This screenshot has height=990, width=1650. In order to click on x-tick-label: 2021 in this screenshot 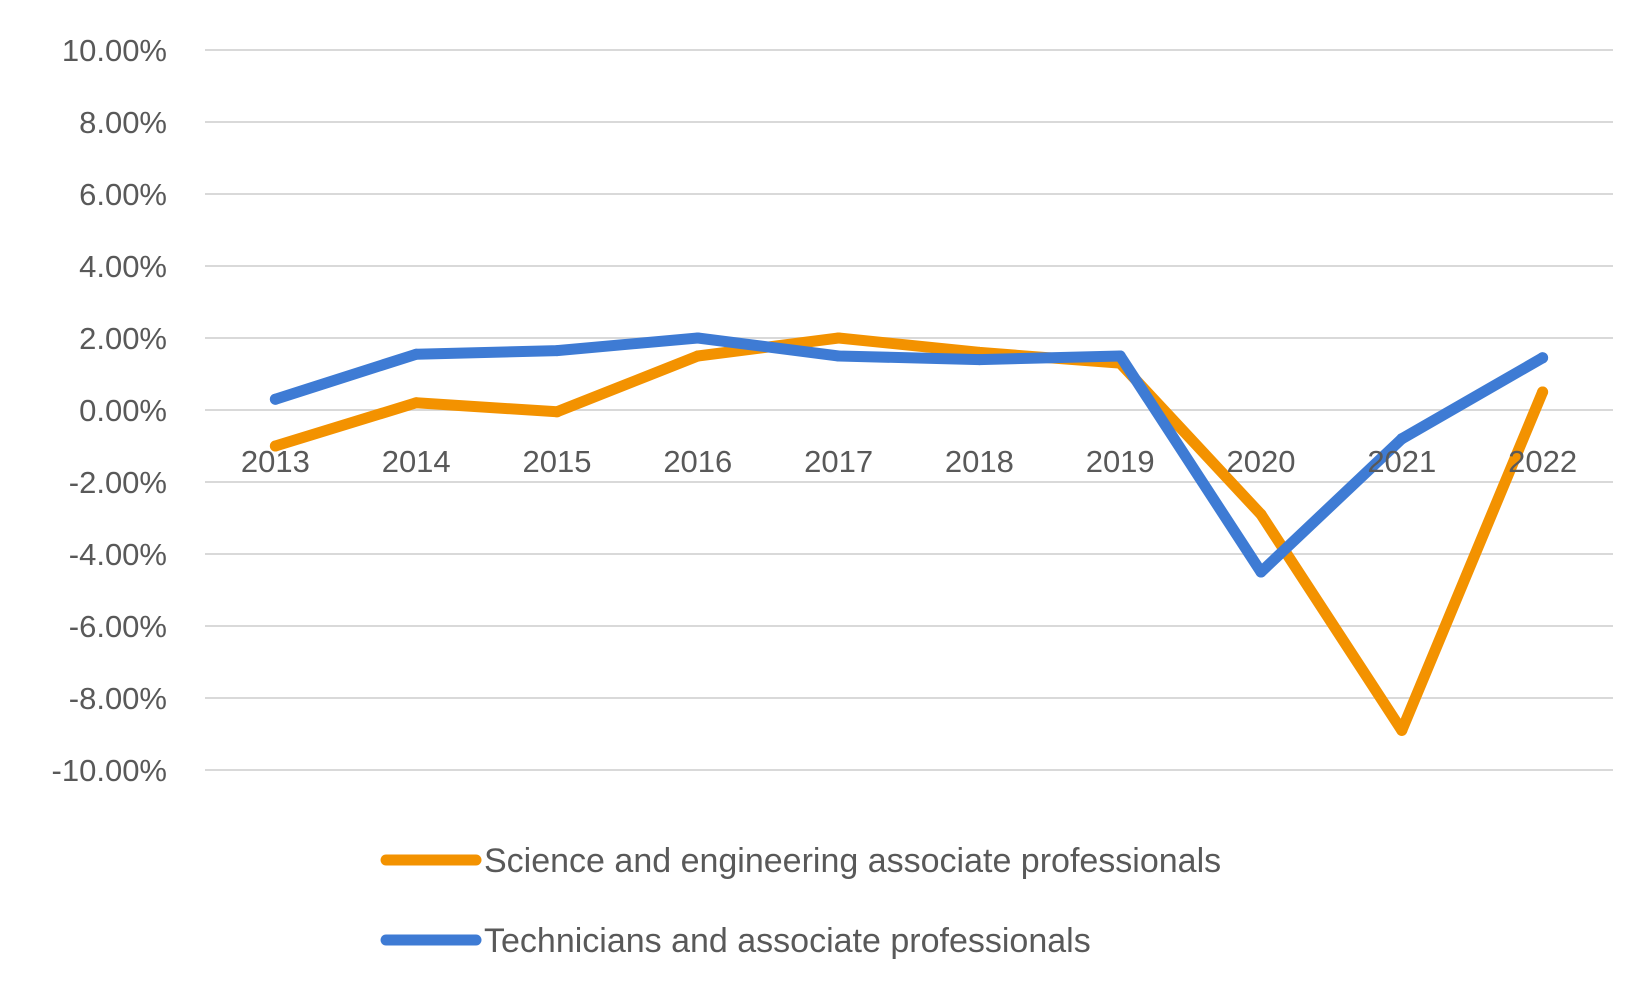, I will do `click(1401, 461)`.